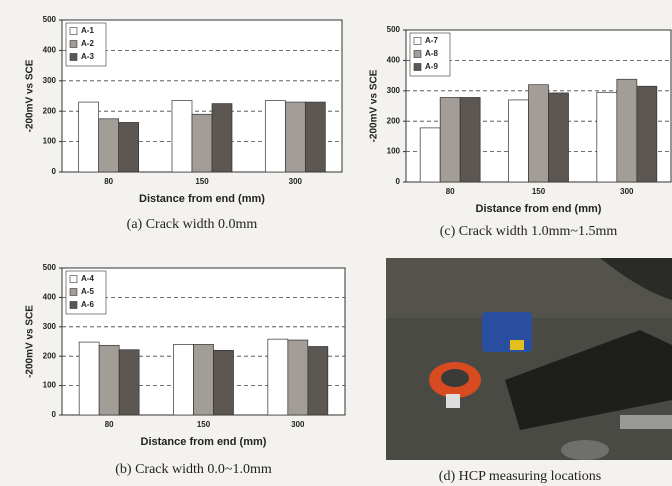 Image resolution: width=672 pixels, height=486 pixels. What do you see at coordinates (192, 224) in the screenshot?
I see `chart-caption: (a) Crack width 0.0mm` at bounding box center [192, 224].